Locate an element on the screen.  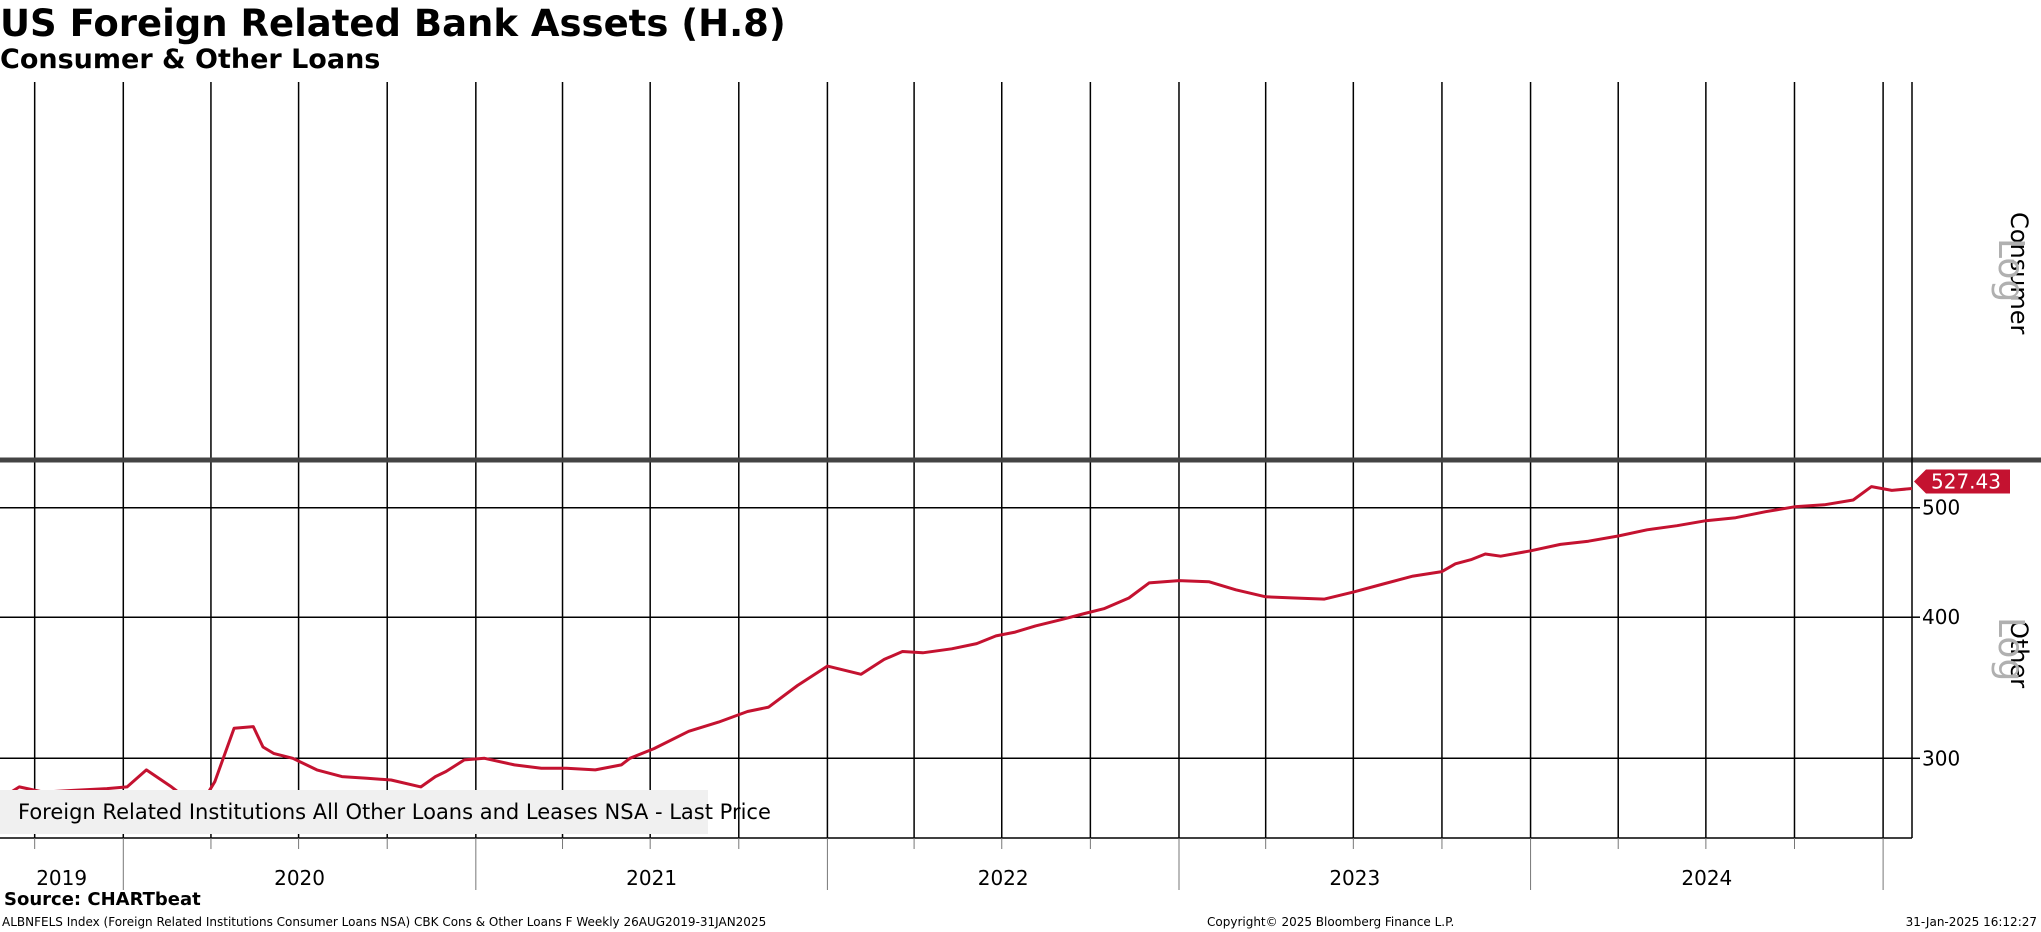
x-axis-labels: 2019 2020 2021 2022 2023 2024 is located at coordinates (884, 878).